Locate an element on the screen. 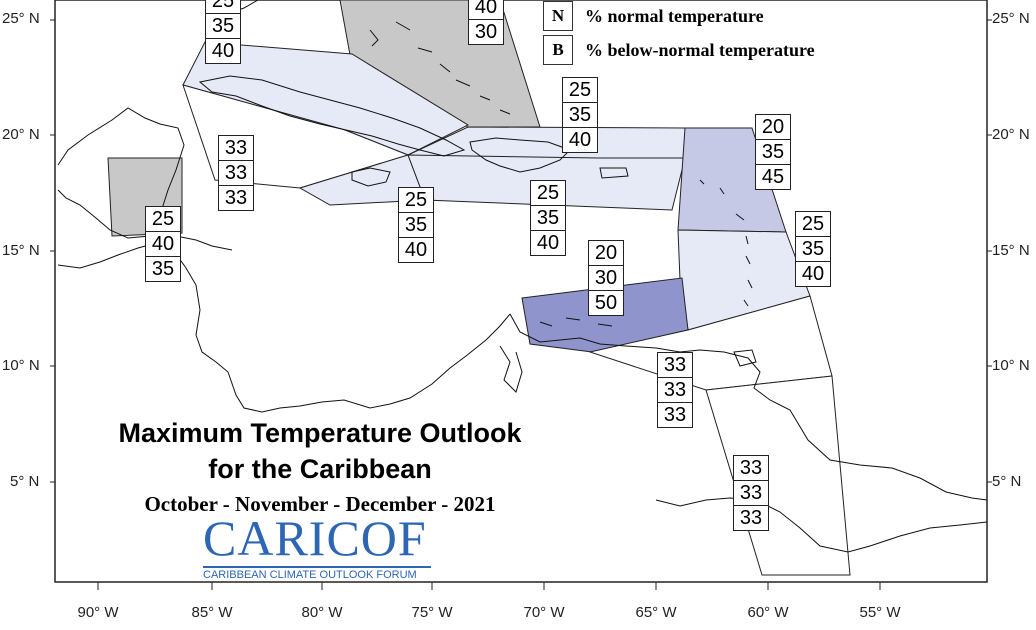 This screenshot has width=1036, height=630. legend-below: B % below-normal temperature is located at coordinates (679, 50).